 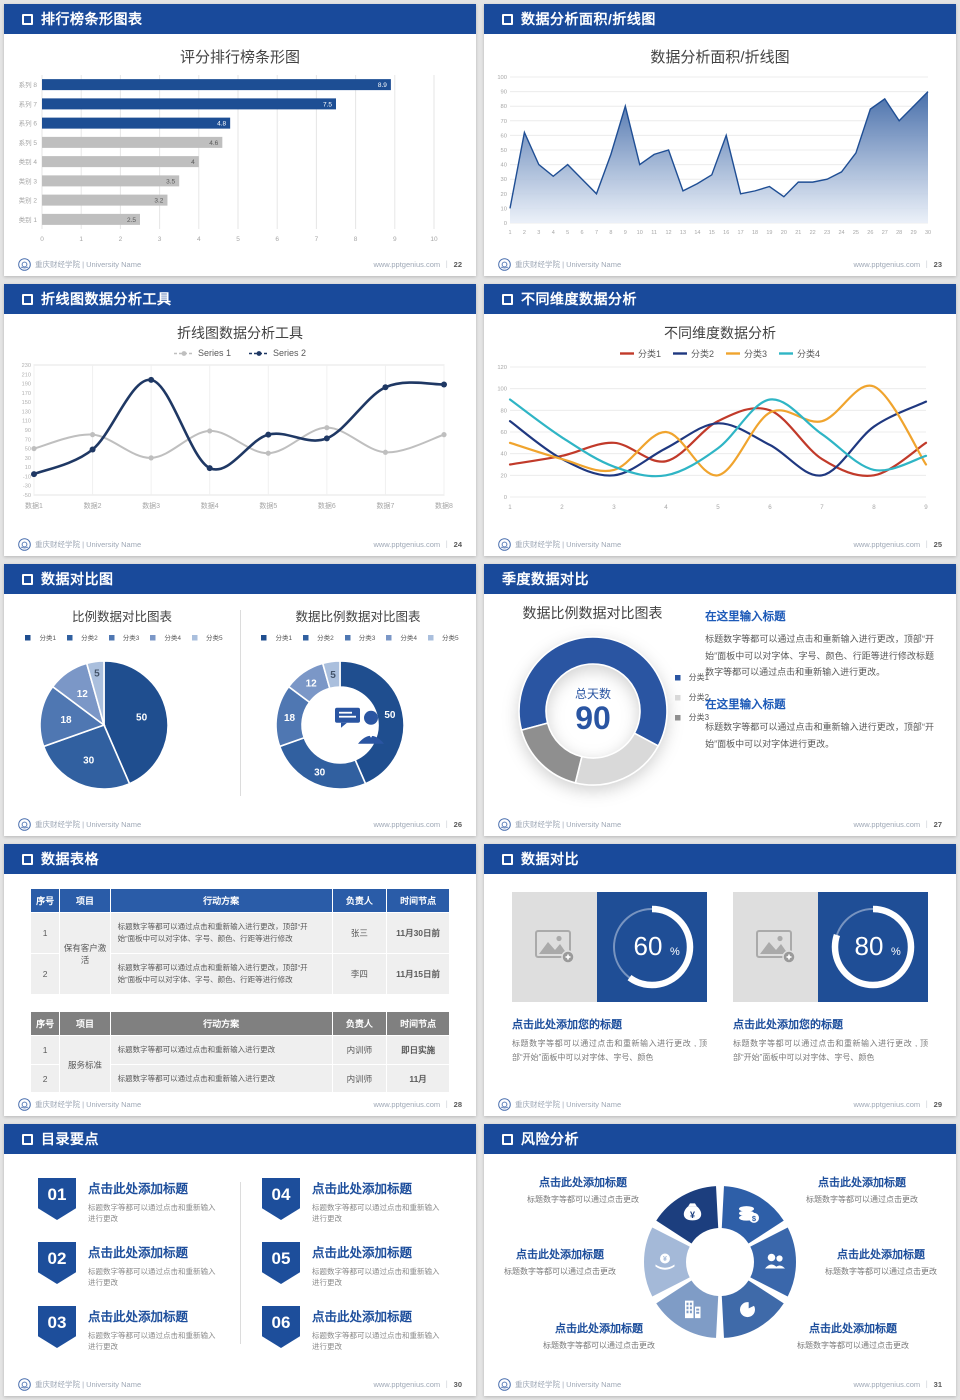 I want to click on page-number: 22, so click(x=457, y=264).